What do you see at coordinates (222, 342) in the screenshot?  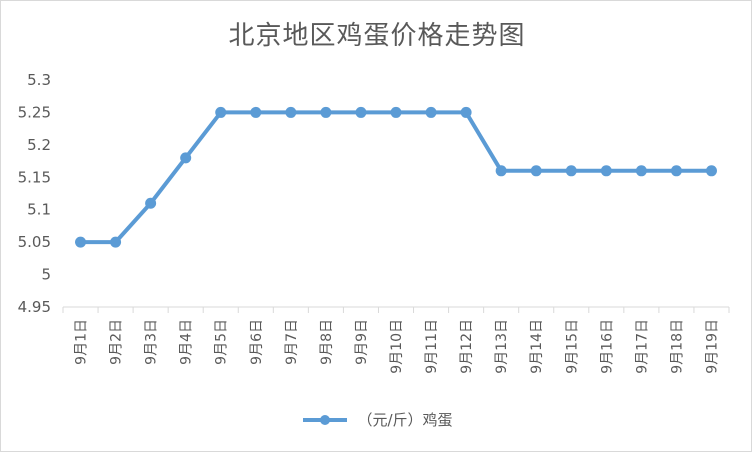 I see `x-tick-label: 9月5日` at bounding box center [222, 342].